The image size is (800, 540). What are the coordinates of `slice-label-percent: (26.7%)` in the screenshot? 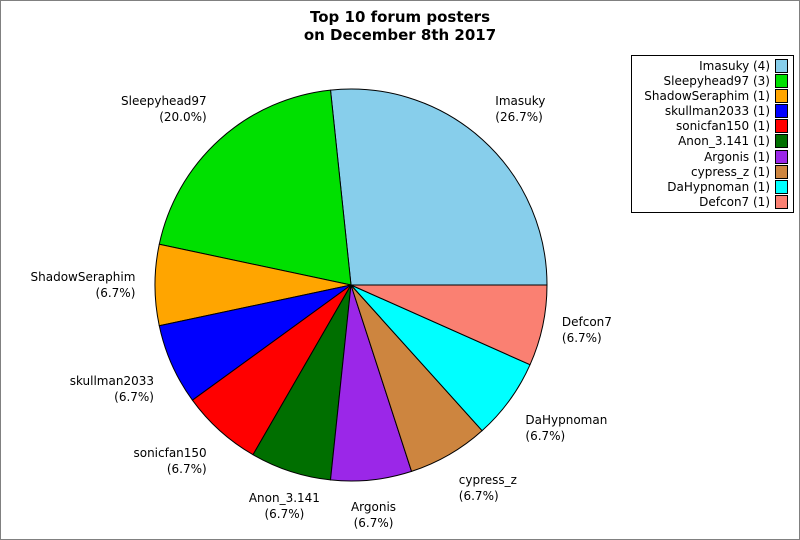 It's located at (519, 116).